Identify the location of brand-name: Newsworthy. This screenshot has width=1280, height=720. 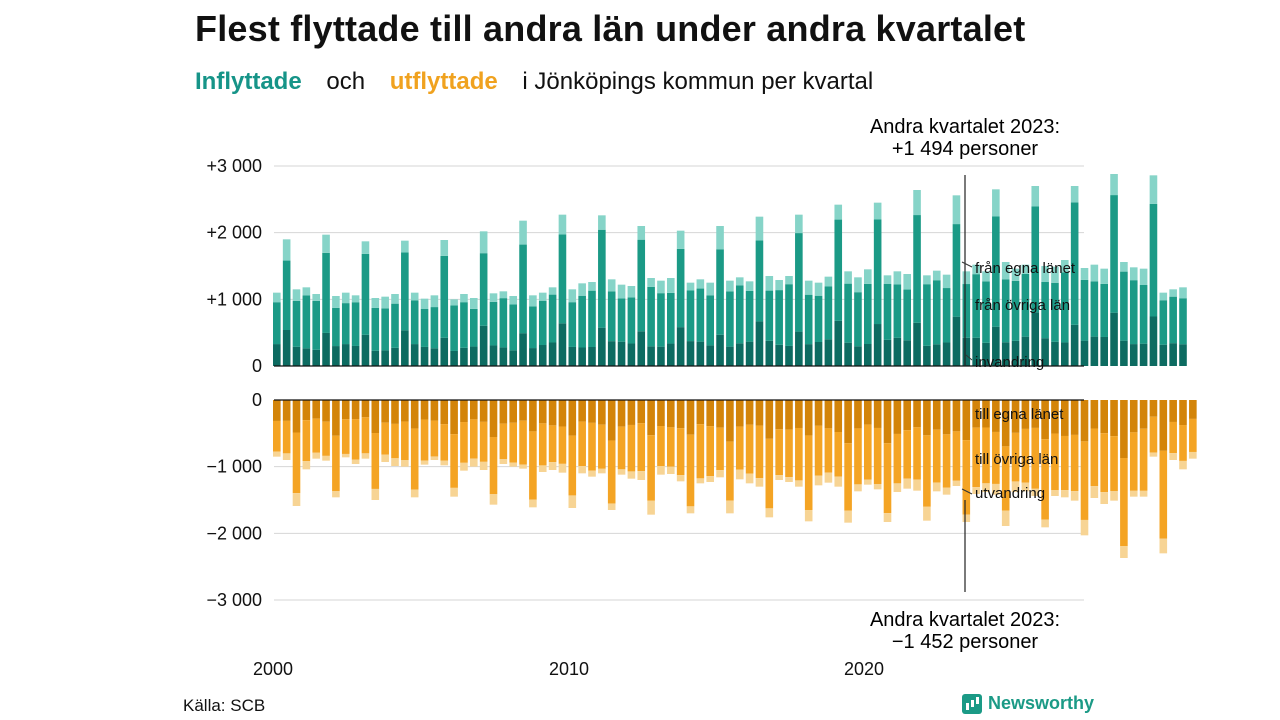
(1041, 703).